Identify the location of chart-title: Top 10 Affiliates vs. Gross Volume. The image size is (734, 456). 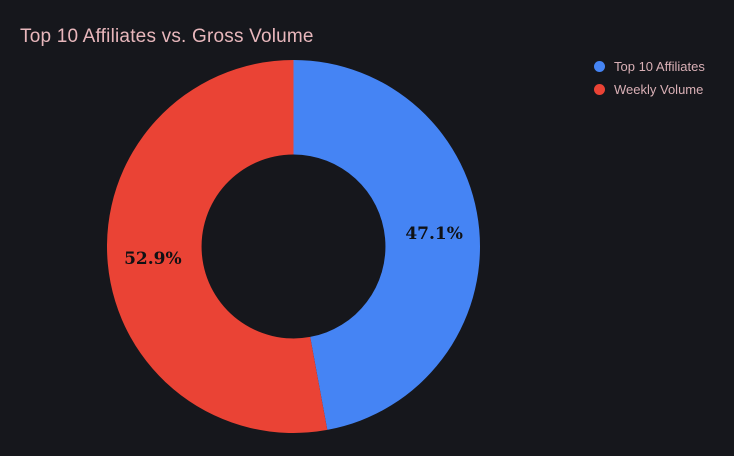
(167, 36).